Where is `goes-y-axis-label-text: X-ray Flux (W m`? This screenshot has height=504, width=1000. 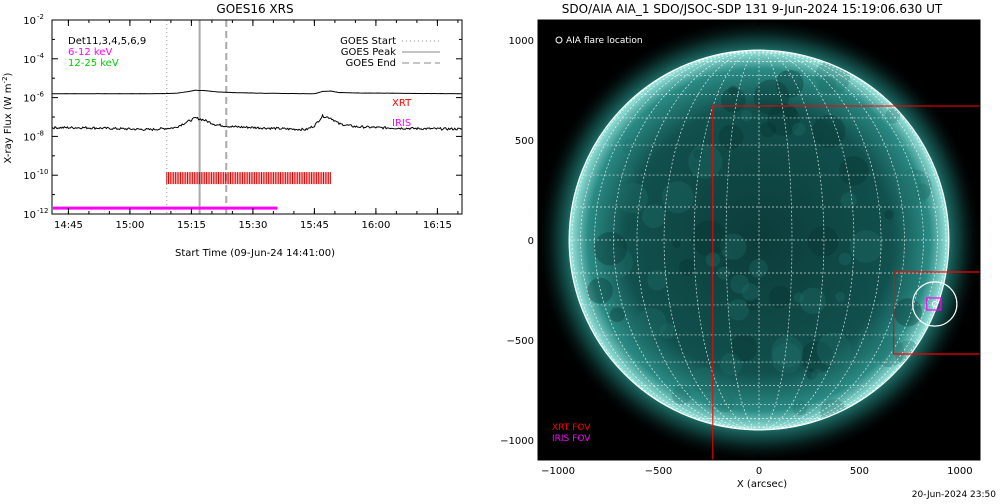
goes-y-axis-label-text: X-ray Flux (W m is located at coordinates (8, 123).